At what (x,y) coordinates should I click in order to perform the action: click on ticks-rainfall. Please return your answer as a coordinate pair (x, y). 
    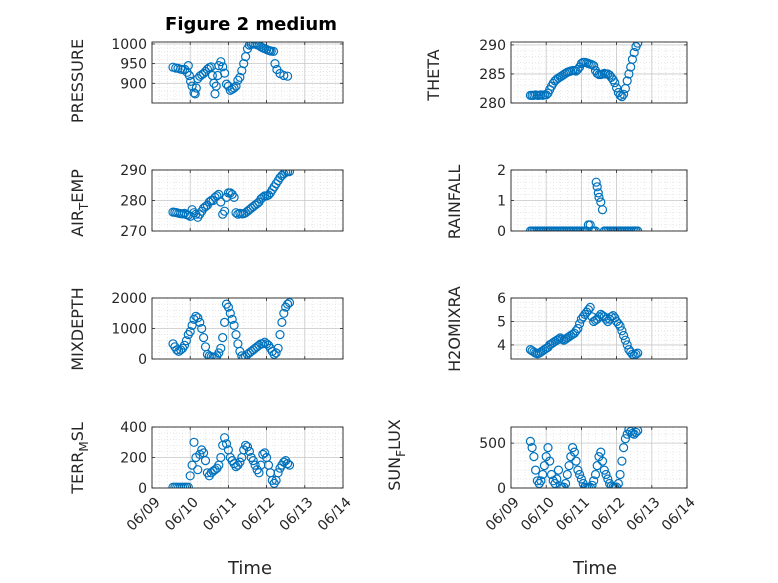
    Looking at the image, I should click on (599, 200).